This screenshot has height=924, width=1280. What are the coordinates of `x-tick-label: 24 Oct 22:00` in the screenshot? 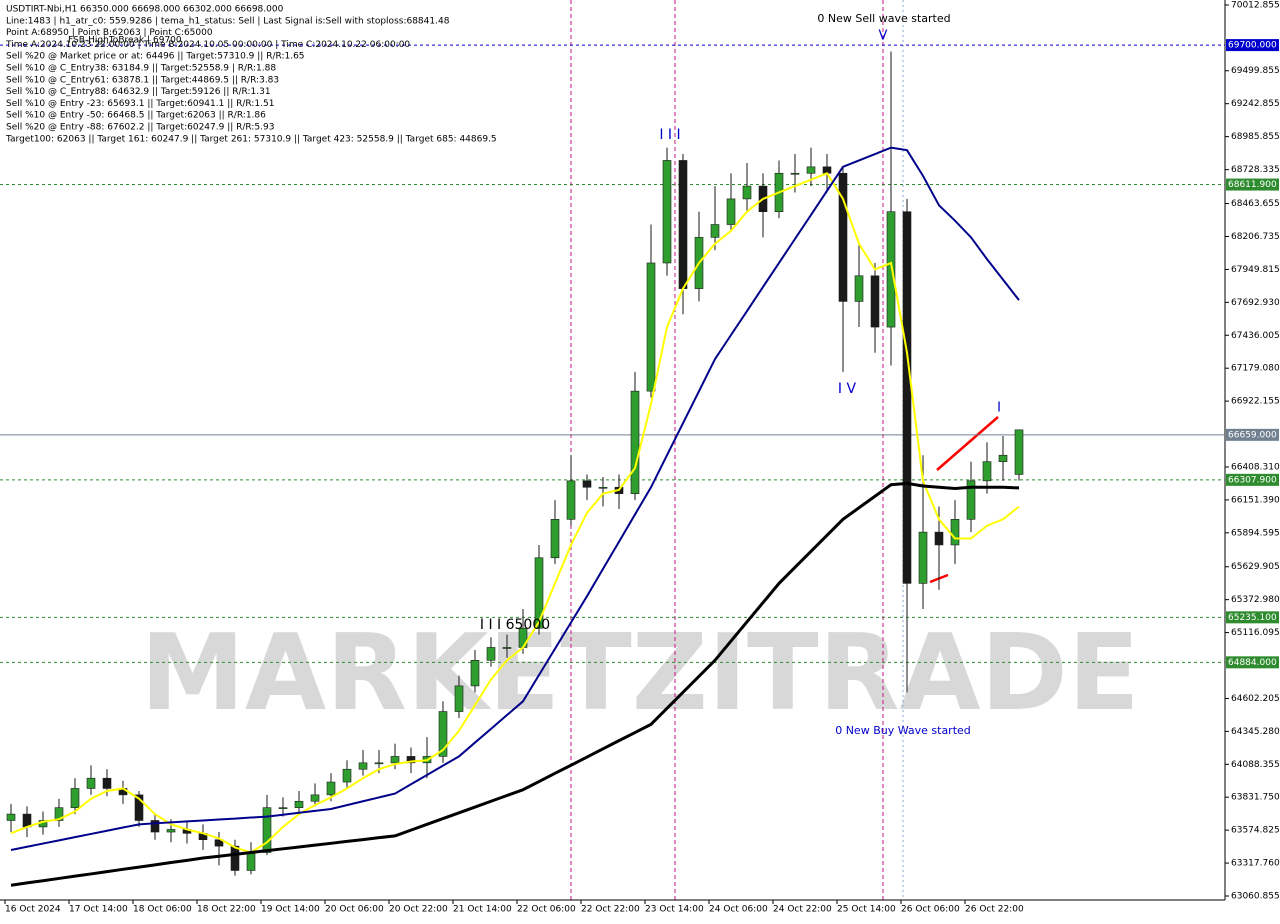 It's located at (802, 910).